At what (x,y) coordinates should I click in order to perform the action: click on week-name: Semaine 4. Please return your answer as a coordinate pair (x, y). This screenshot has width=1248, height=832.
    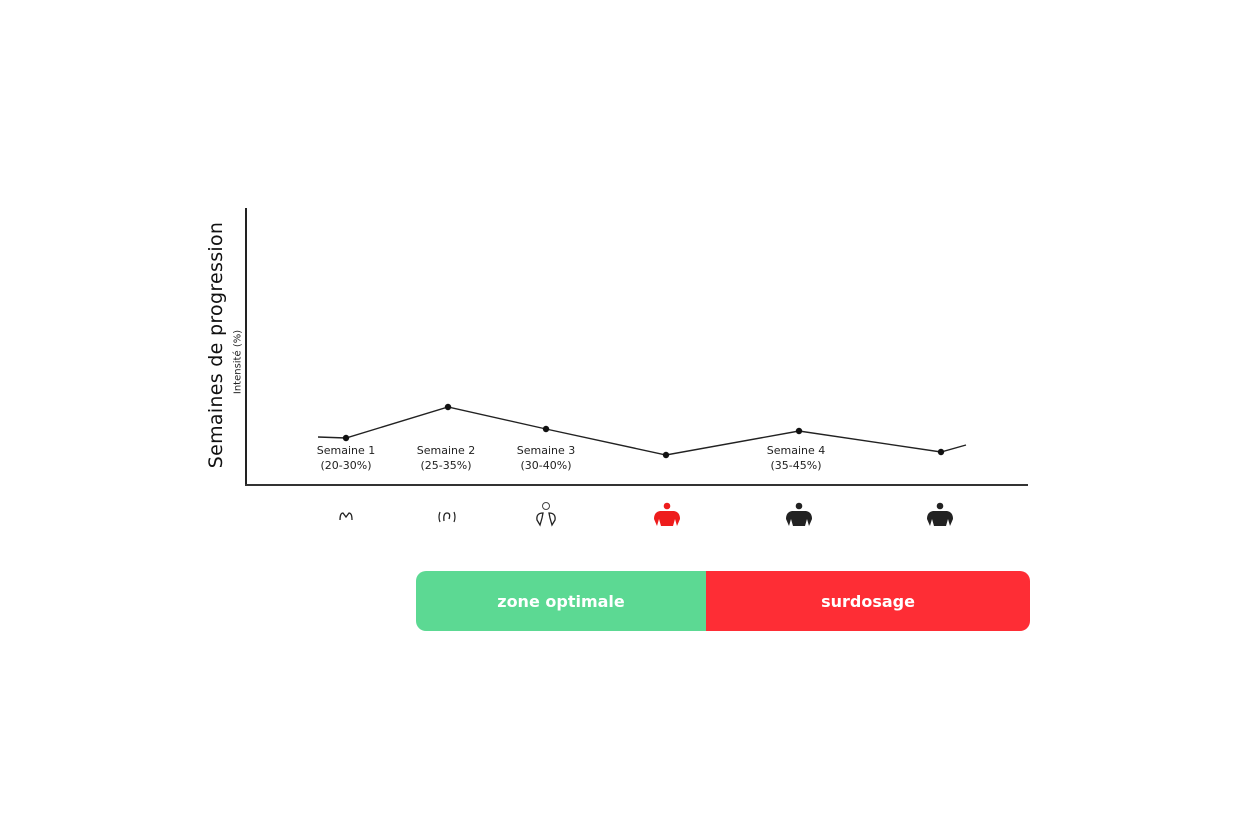
    Looking at the image, I should click on (796, 450).